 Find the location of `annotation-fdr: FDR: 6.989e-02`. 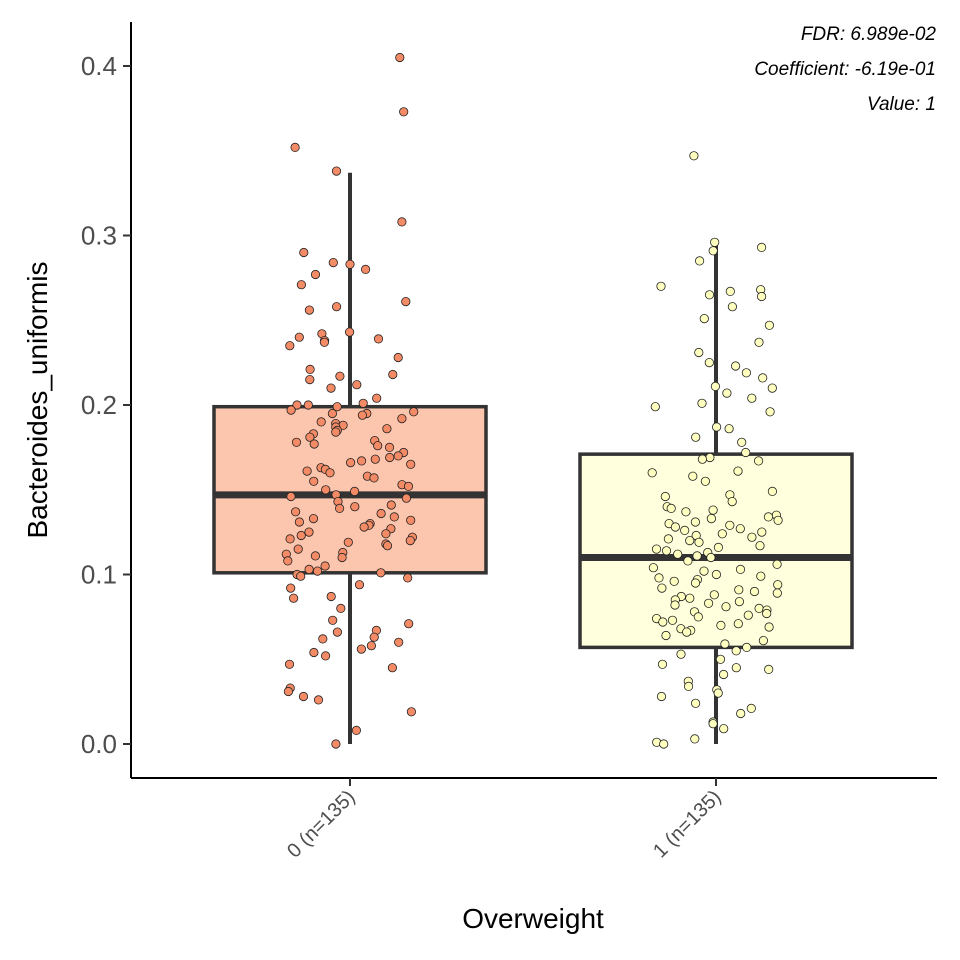

annotation-fdr: FDR: 6.989e-02 is located at coordinates (869, 34).